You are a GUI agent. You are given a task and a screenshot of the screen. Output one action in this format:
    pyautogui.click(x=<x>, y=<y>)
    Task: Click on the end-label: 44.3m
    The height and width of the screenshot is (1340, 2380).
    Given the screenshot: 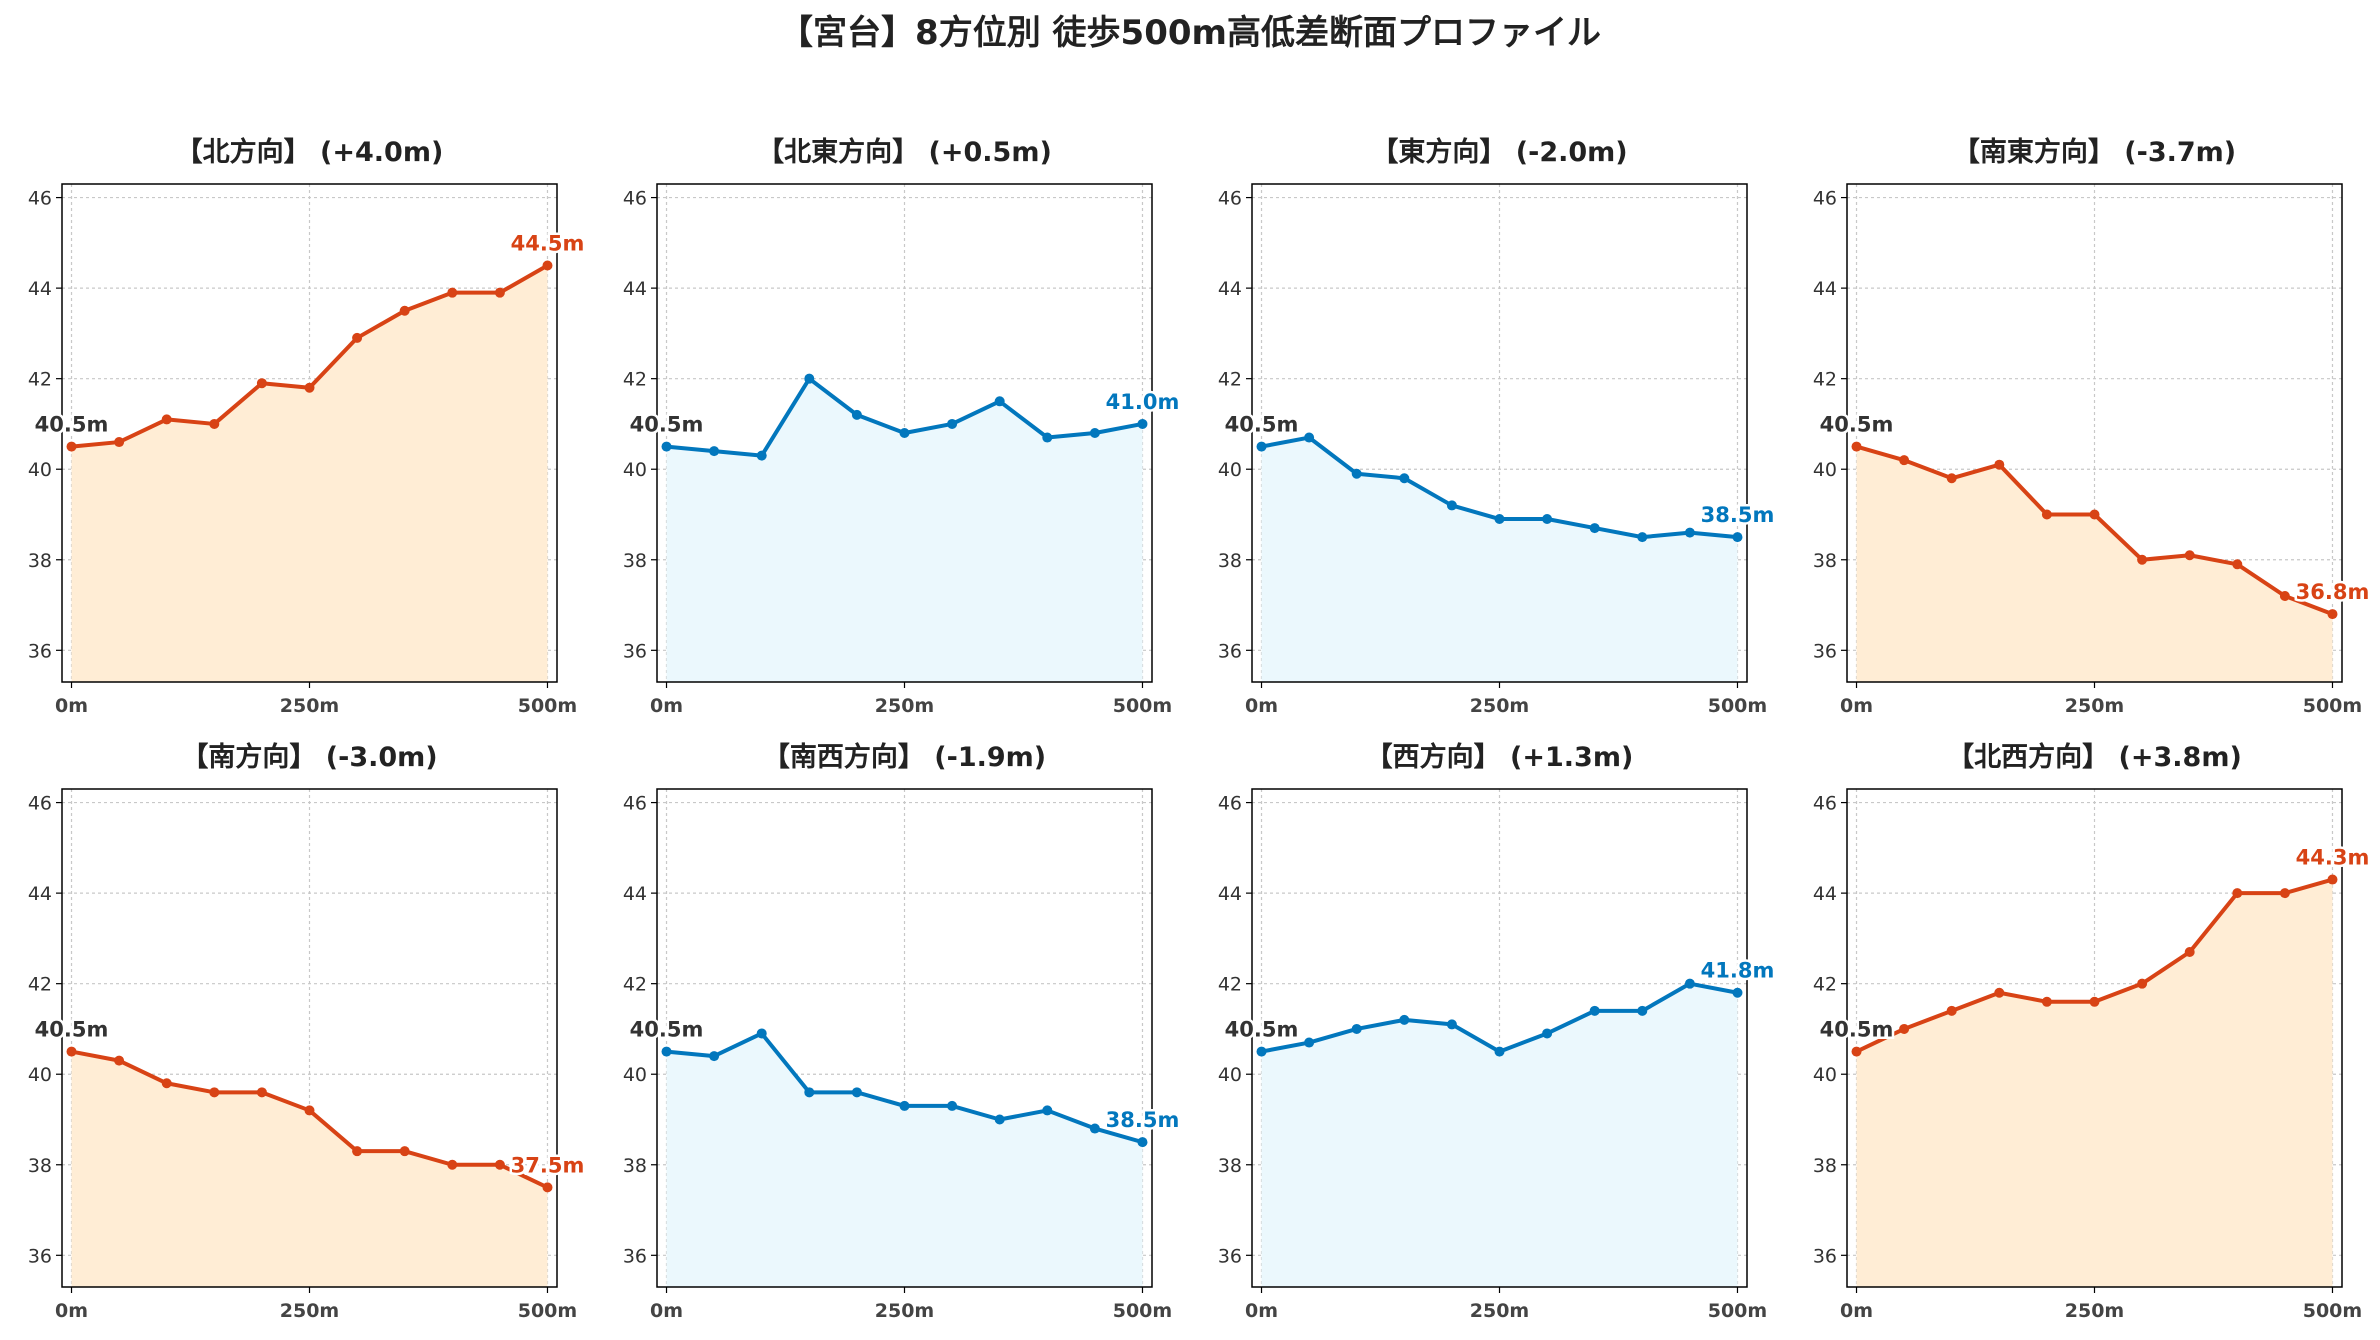 What is the action you would take?
    pyautogui.click(x=2333, y=858)
    